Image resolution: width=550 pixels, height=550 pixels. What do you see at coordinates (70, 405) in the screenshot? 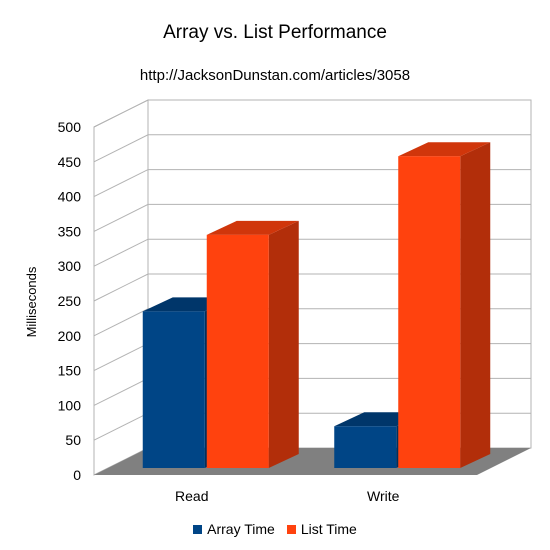
I see `y-tick-label: 100` at bounding box center [70, 405].